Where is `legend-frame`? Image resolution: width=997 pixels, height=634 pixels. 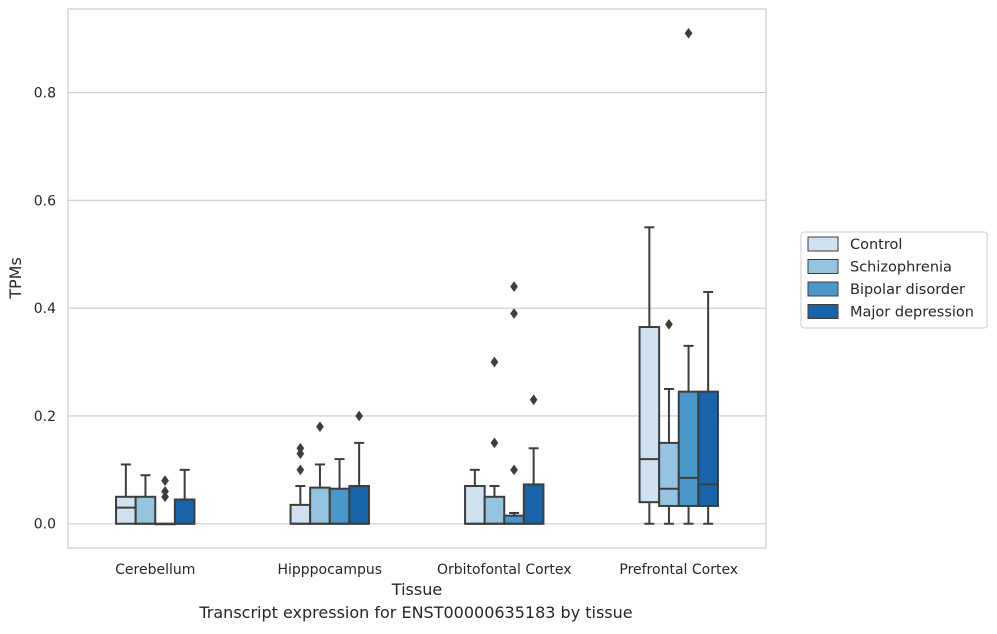
legend-frame is located at coordinates (894, 280).